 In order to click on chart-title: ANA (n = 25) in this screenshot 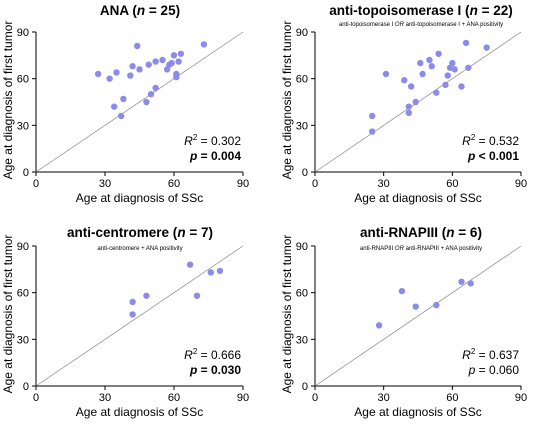, I will do `click(140, 10)`.